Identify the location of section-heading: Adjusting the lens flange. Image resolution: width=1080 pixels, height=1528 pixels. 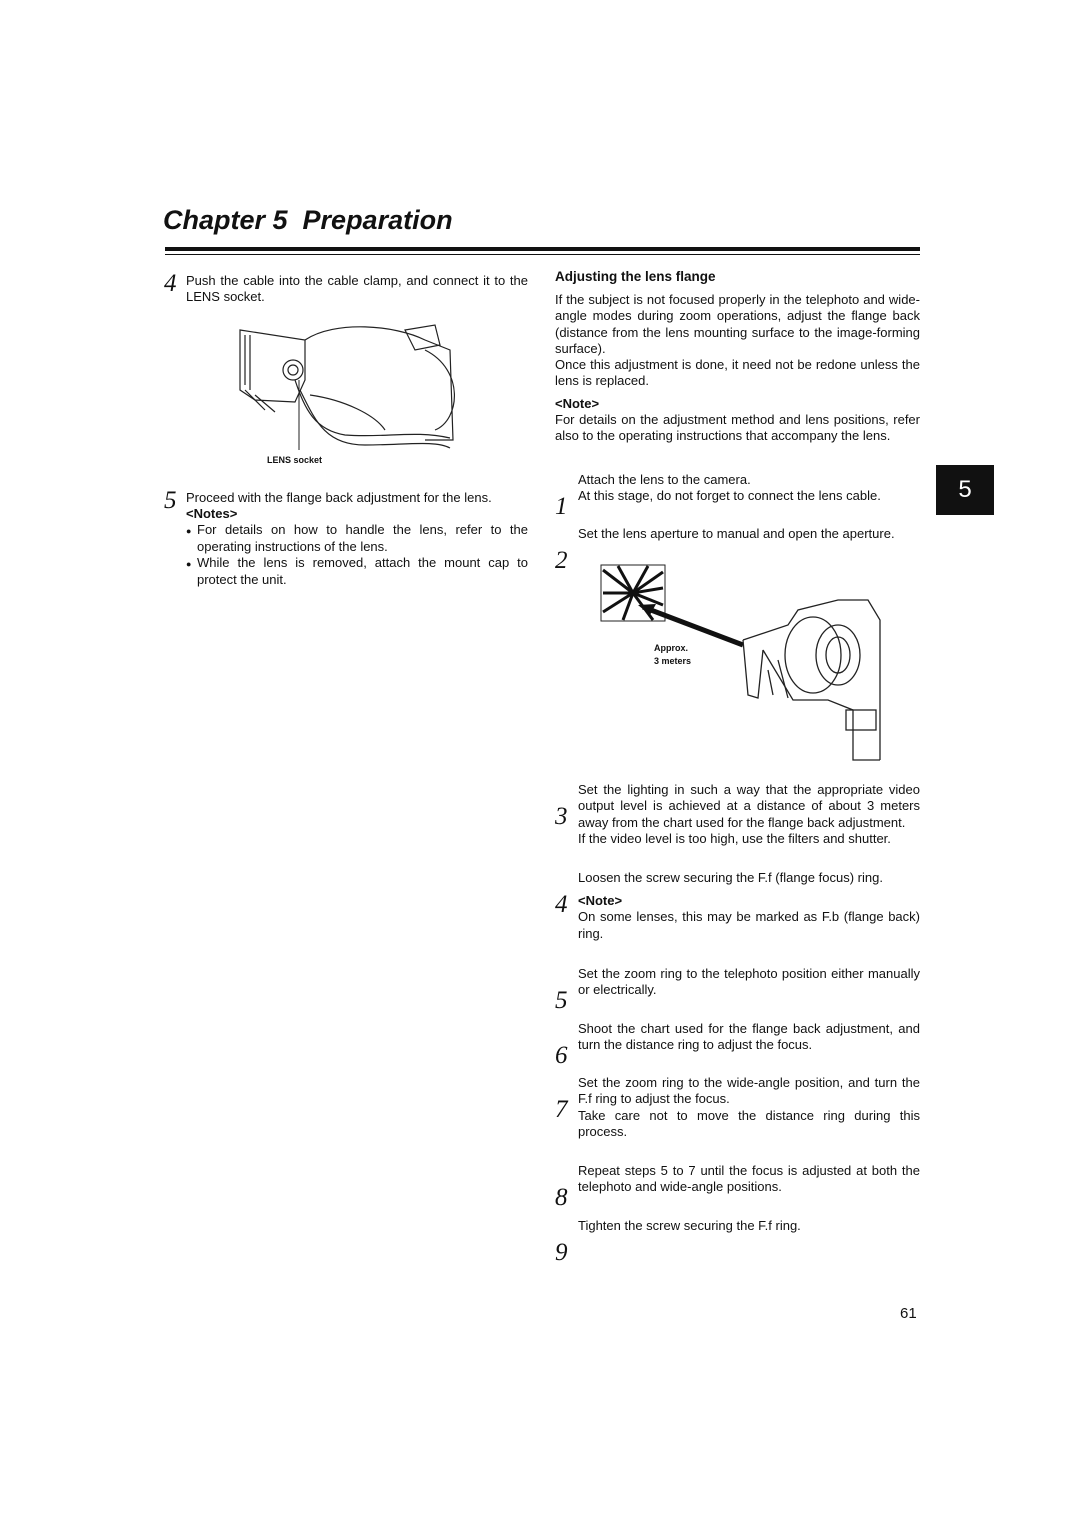
(635, 276).